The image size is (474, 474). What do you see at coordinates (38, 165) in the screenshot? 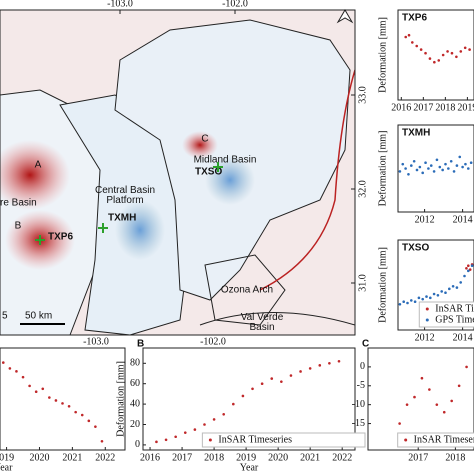
I see `site-label: A` at bounding box center [38, 165].